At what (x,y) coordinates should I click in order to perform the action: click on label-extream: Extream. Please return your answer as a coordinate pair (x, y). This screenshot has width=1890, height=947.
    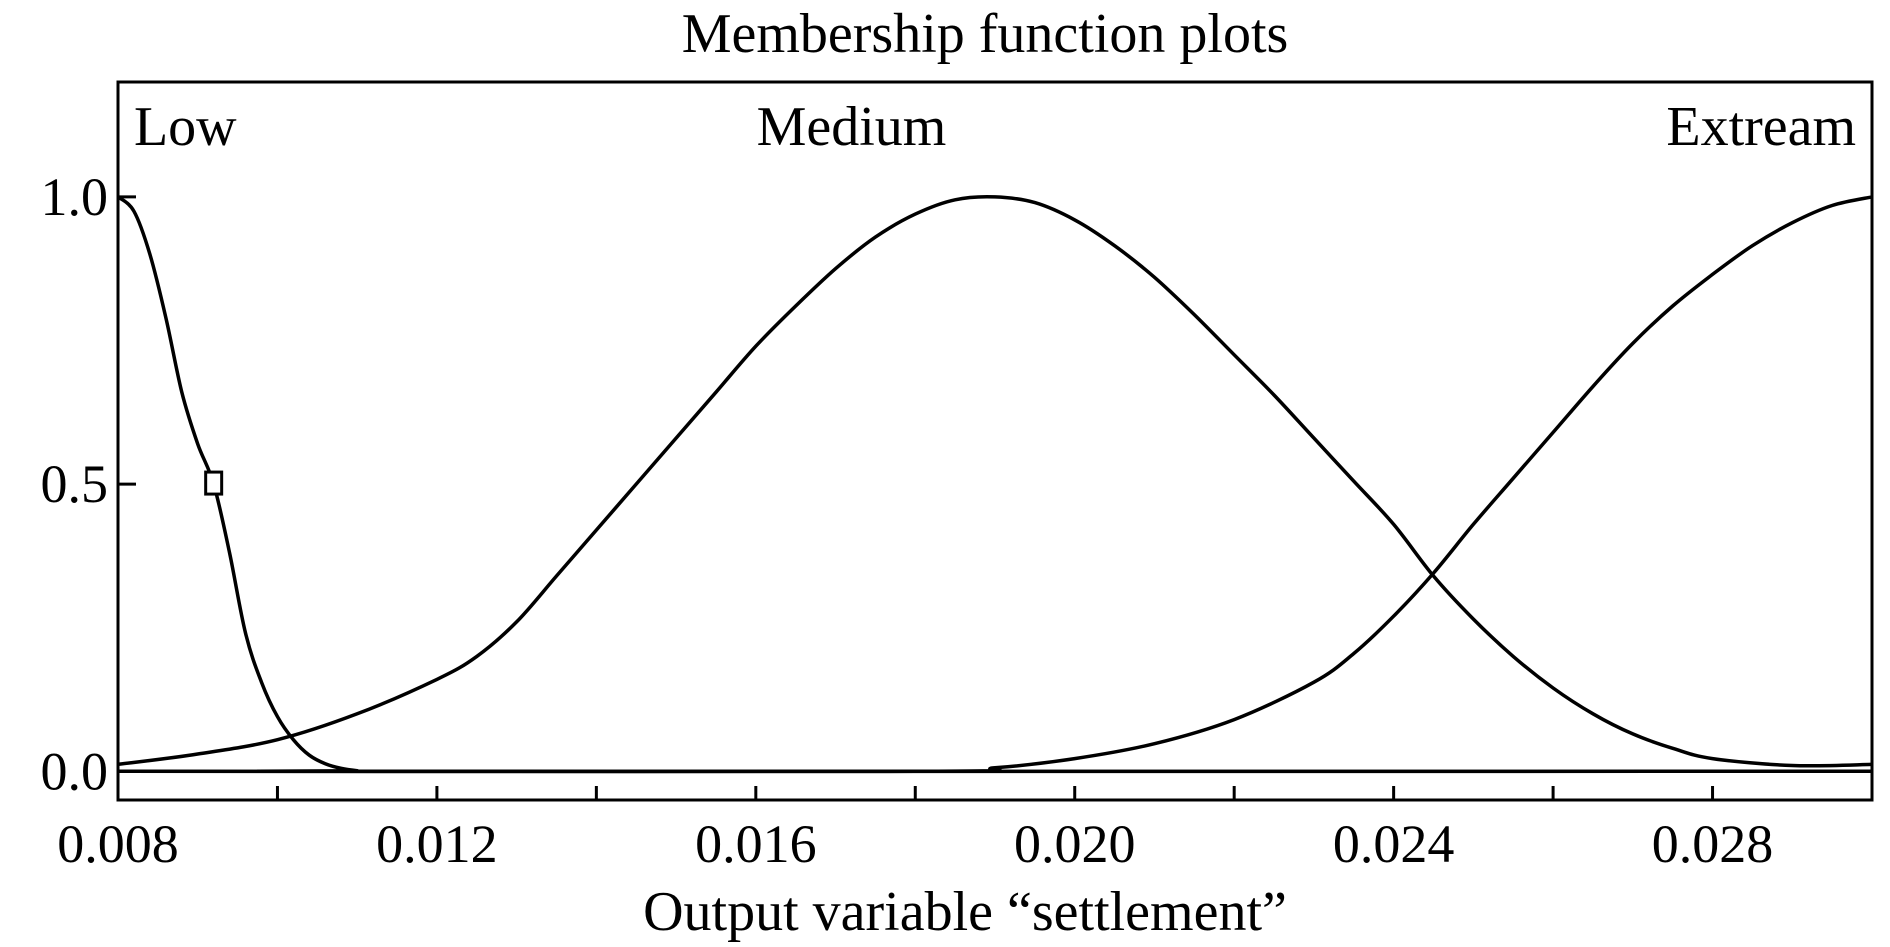
    Looking at the image, I should click on (1761, 127).